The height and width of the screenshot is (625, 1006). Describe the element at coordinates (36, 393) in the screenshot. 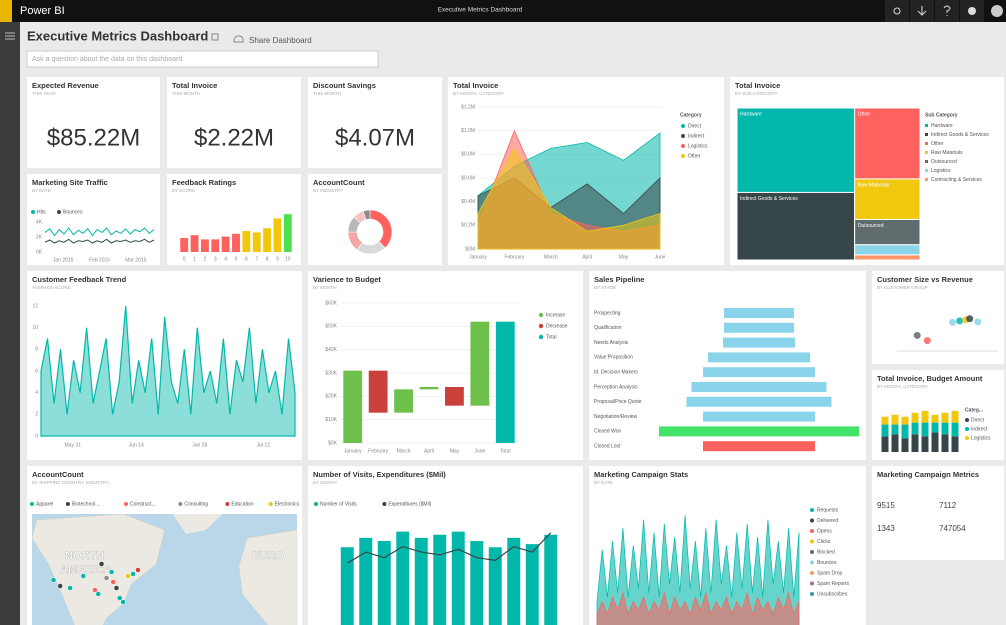

I see `y-tick-label: 4` at that location.